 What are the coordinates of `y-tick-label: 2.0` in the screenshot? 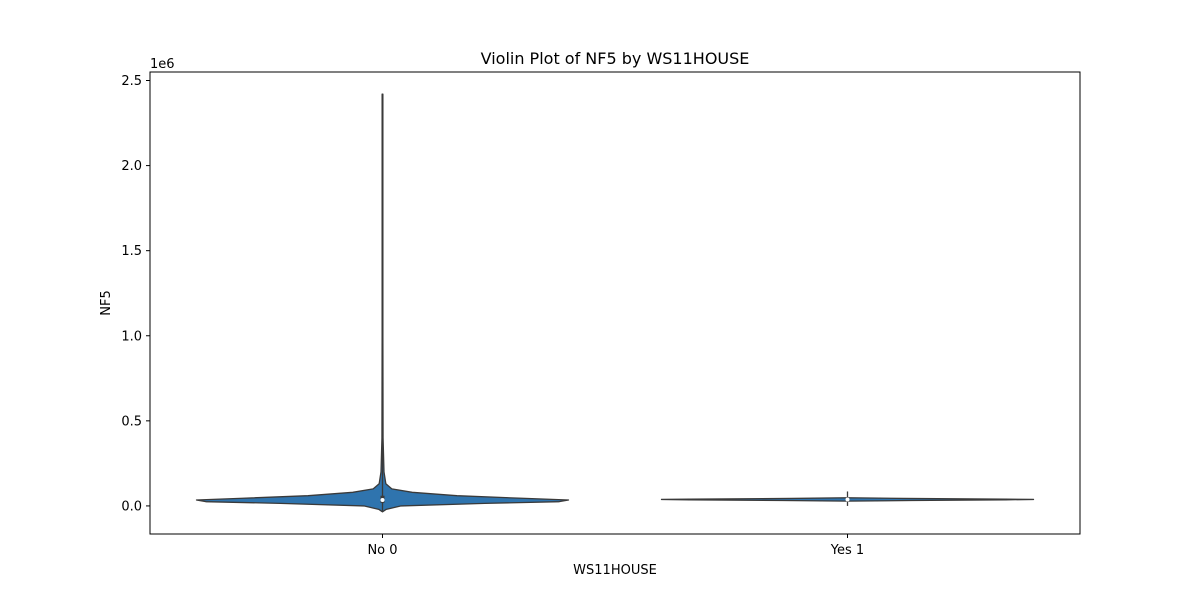 It's located at (131, 166).